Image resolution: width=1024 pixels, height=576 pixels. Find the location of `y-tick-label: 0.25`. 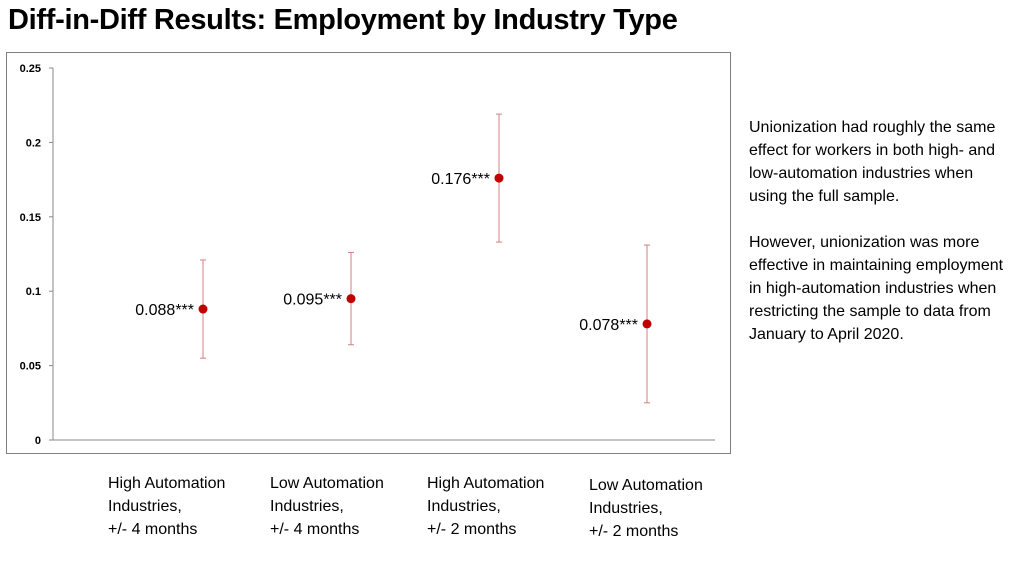

y-tick-label: 0.25 is located at coordinates (30, 69).